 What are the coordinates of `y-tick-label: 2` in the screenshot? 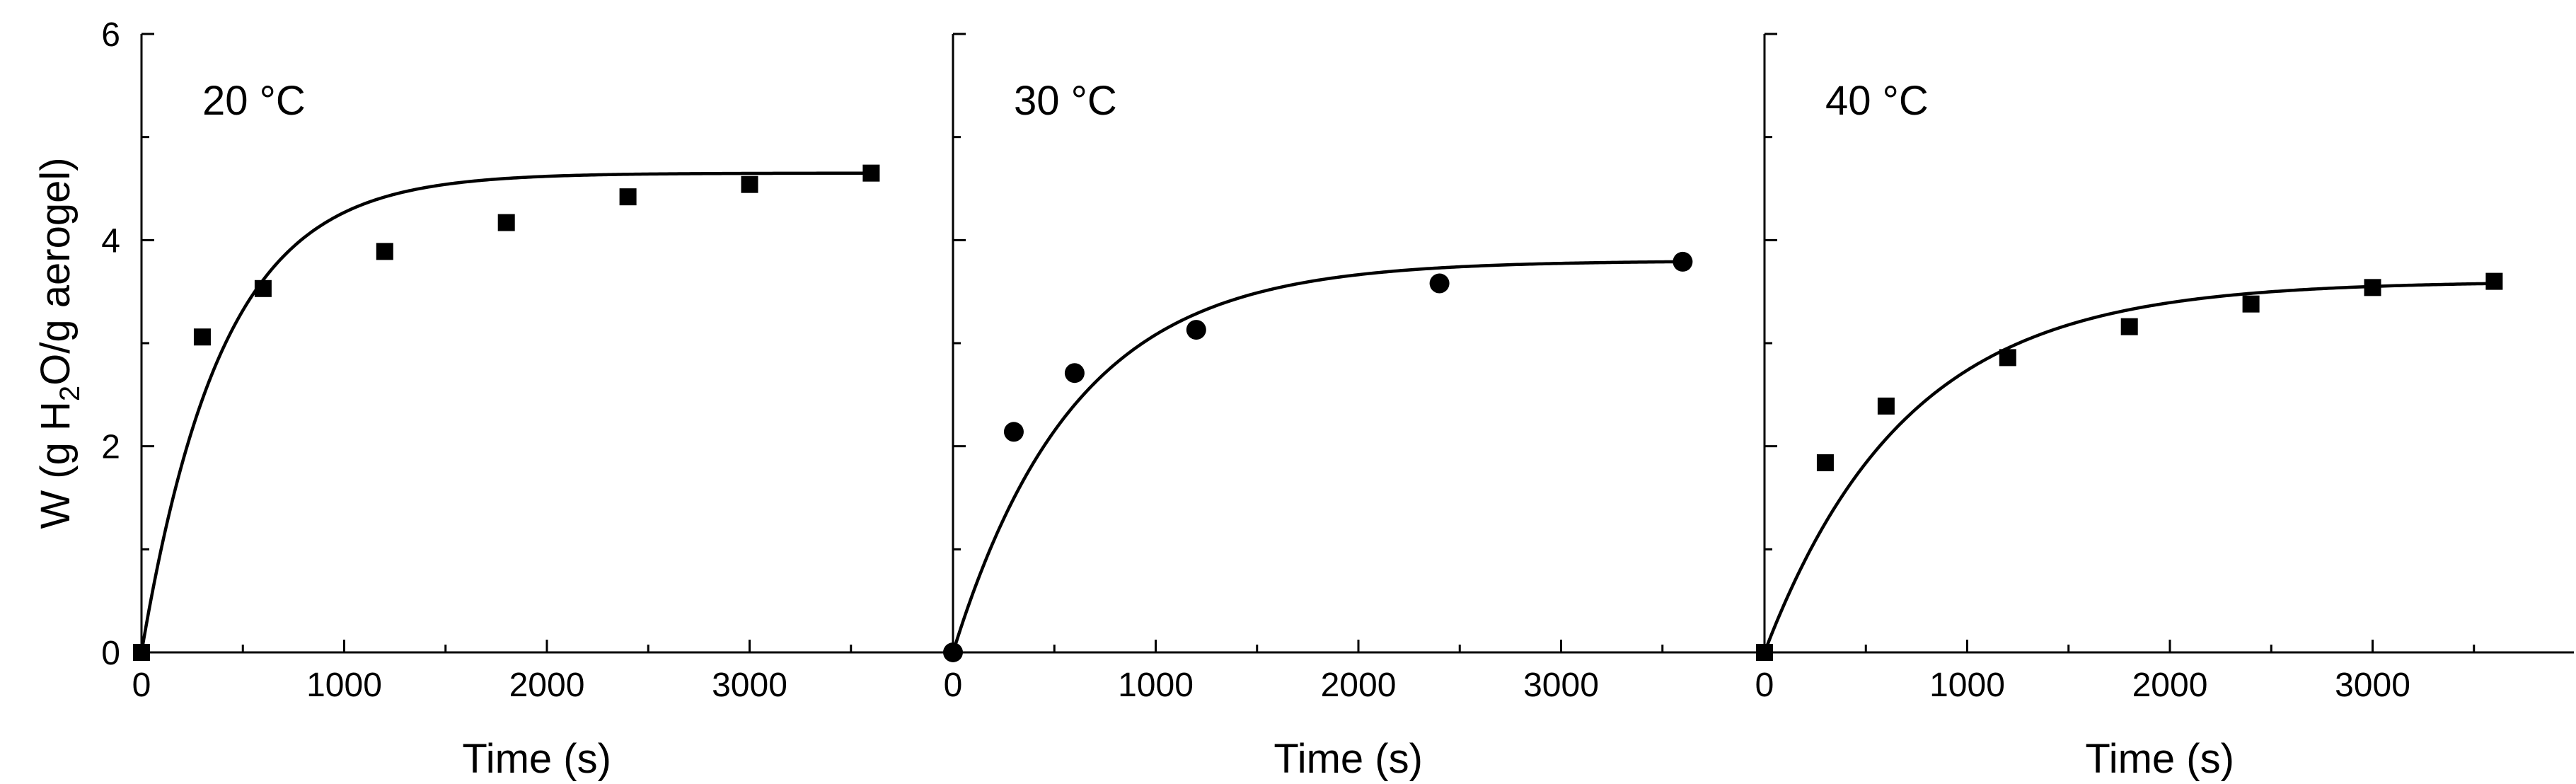 It's located at (110, 447).